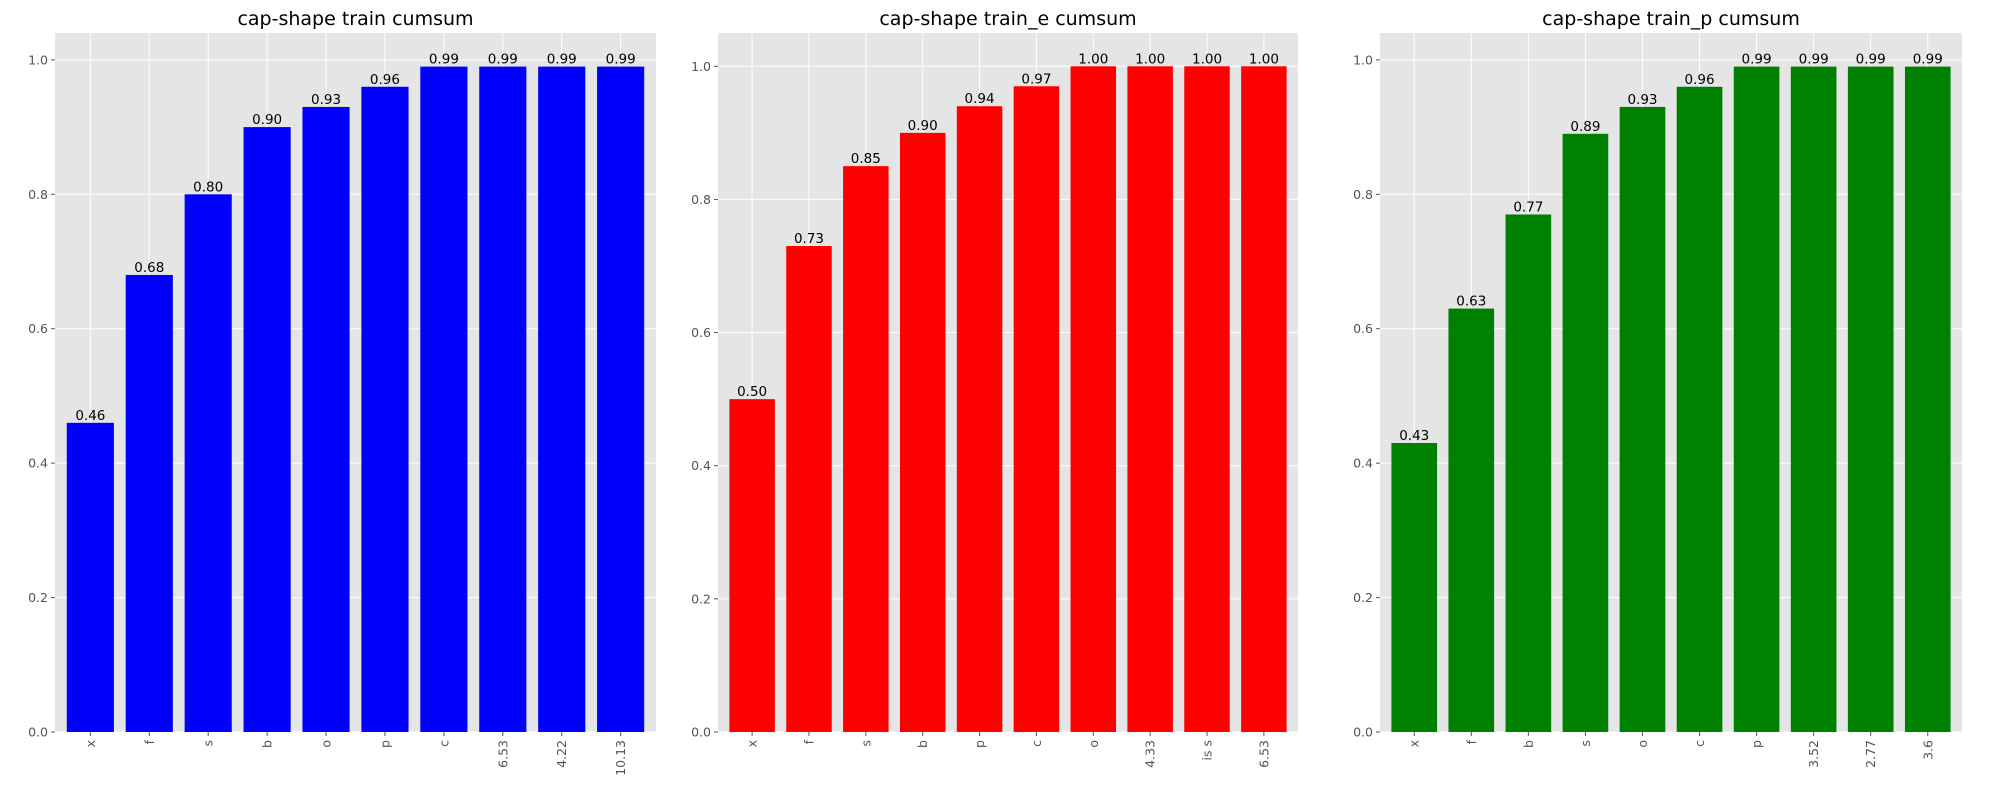 The height and width of the screenshot is (790, 1989). I want to click on data-label: 0.68, so click(149, 268).